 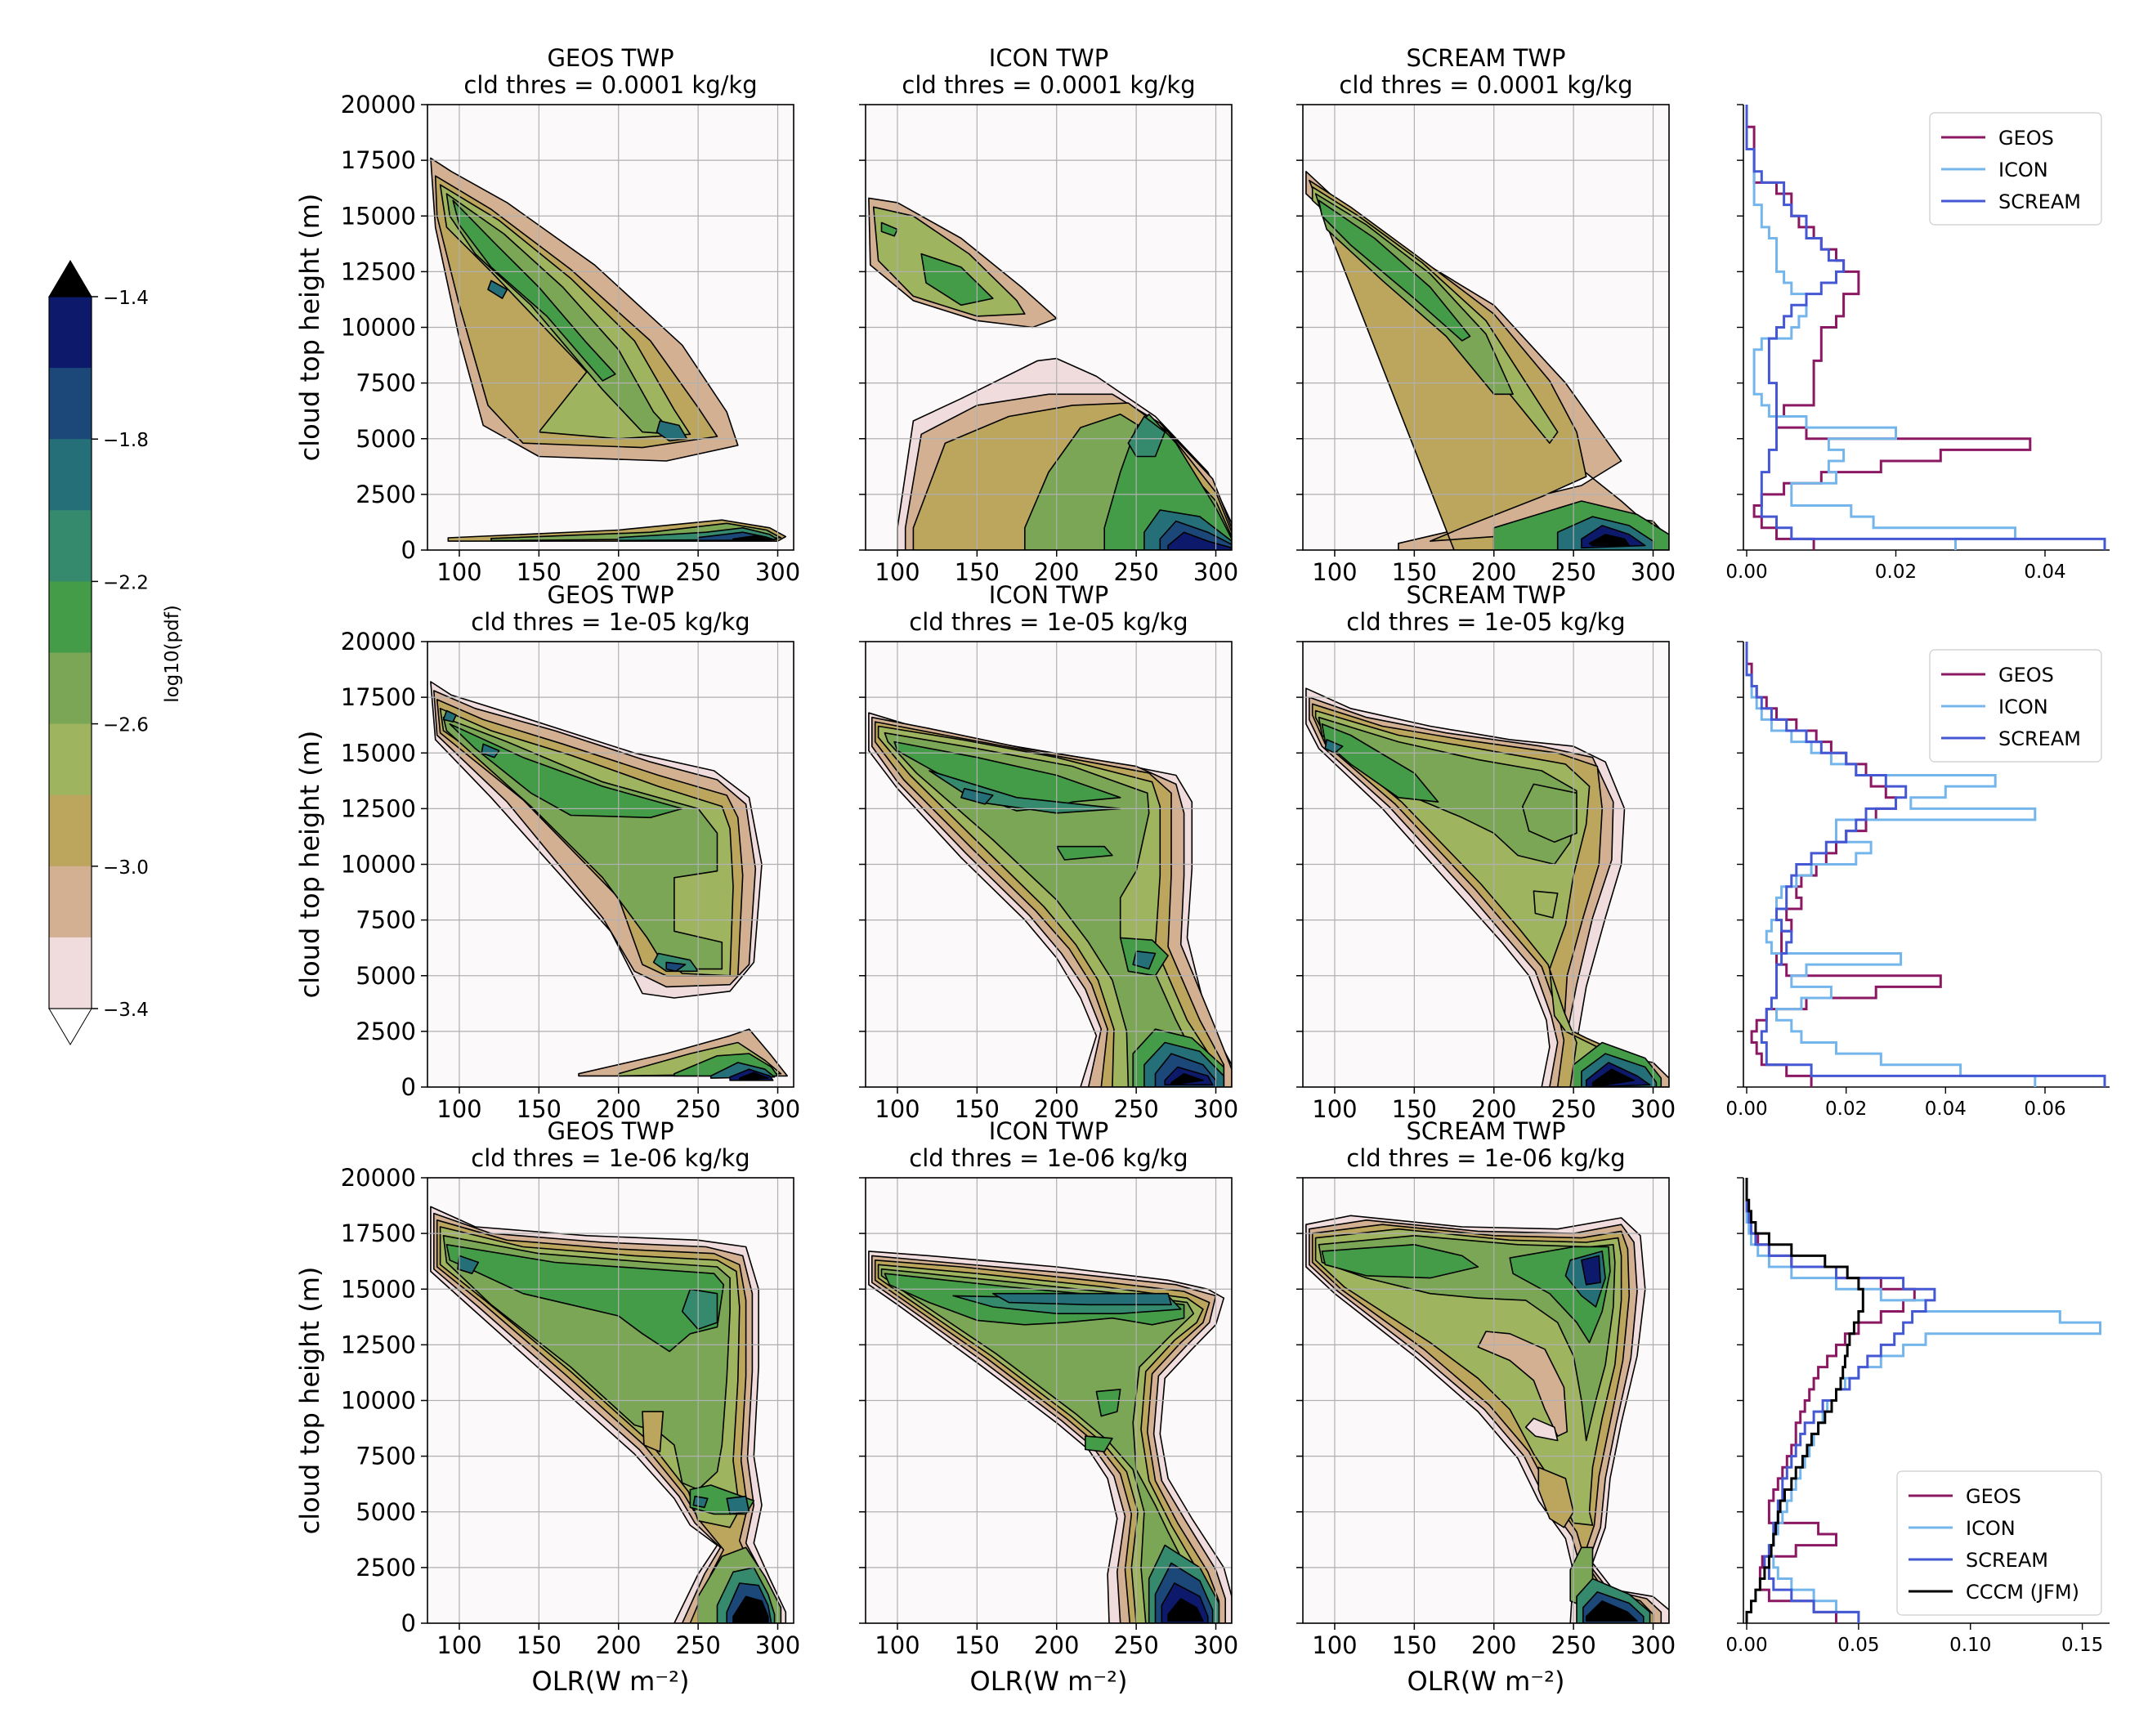 I want to click on panel-subtitle: cld thres = 1e-06 kg/kg, so click(x=610, y=1158).